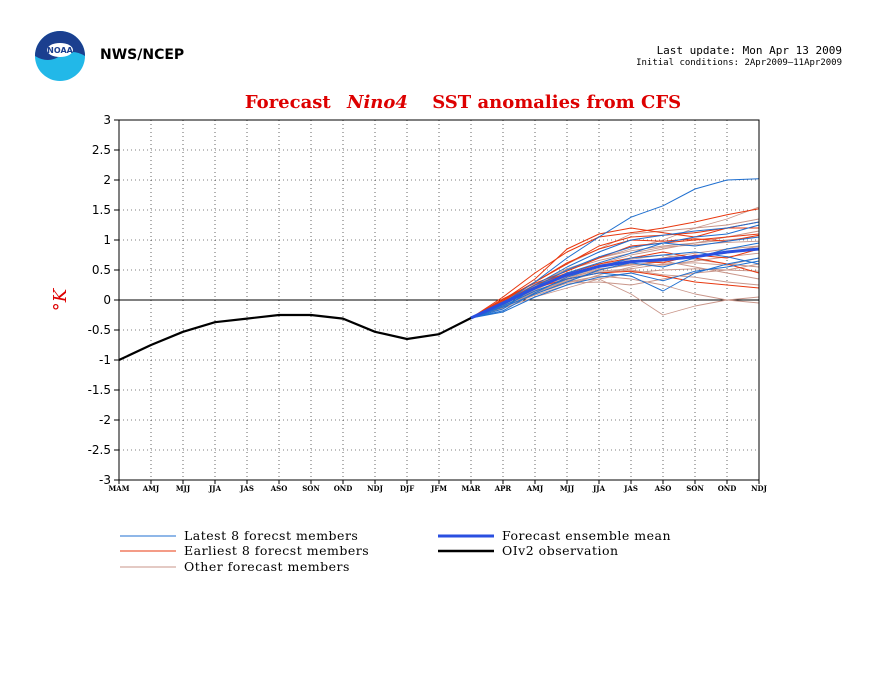 Image resolution: width=880 pixels, height=680 pixels. Describe the element at coordinates (60, 56) in the screenshot. I see `noaa-logo: NOAA` at that location.